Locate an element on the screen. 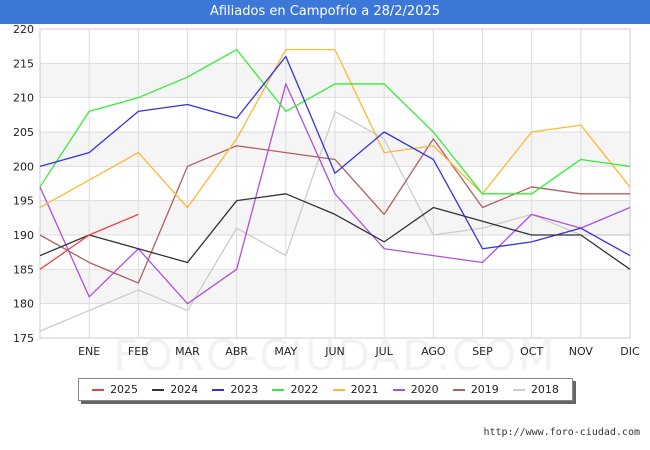 The height and width of the screenshot is (450, 650). x-tick-label: MAR is located at coordinates (187, 351).